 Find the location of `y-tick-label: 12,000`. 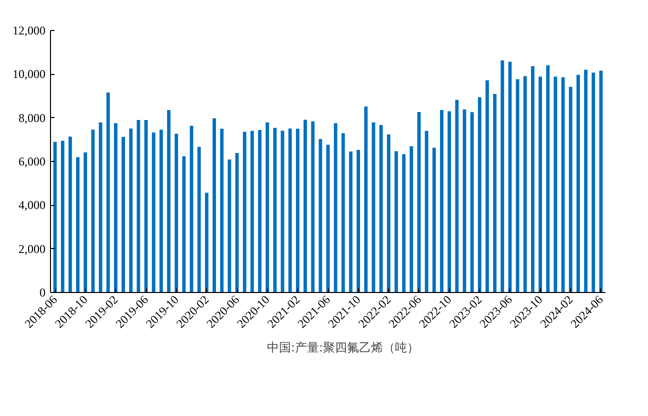

y-tick-label: 12,000 is located at coordinates (29, 31).